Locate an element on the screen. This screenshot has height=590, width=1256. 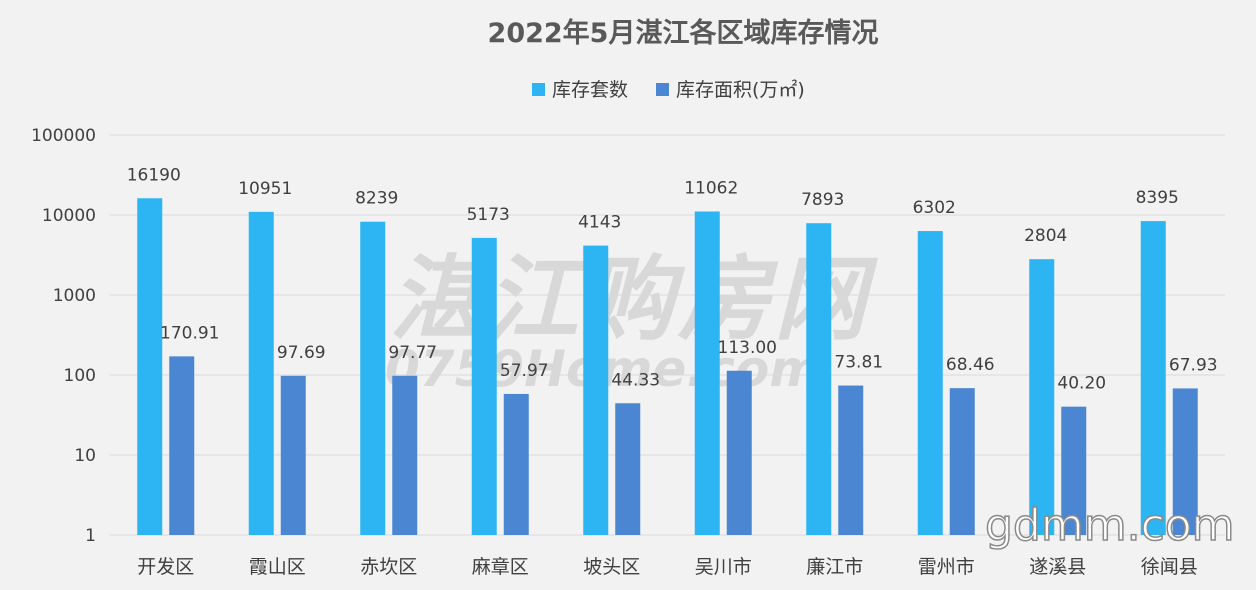
data-label-units: 8239 is located at coordinates (376, 199).